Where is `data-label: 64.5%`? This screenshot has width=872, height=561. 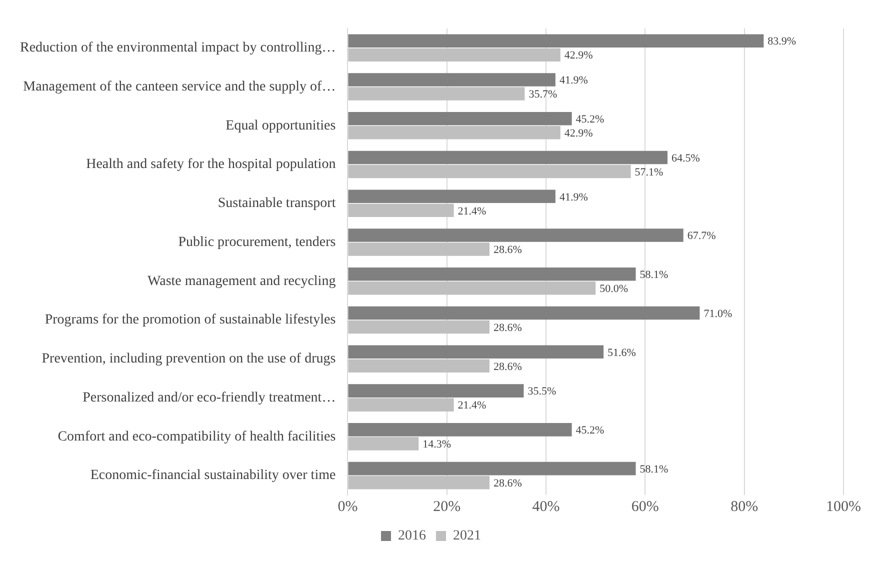 data-label: 64.5% is located at coordinates (685, 158).